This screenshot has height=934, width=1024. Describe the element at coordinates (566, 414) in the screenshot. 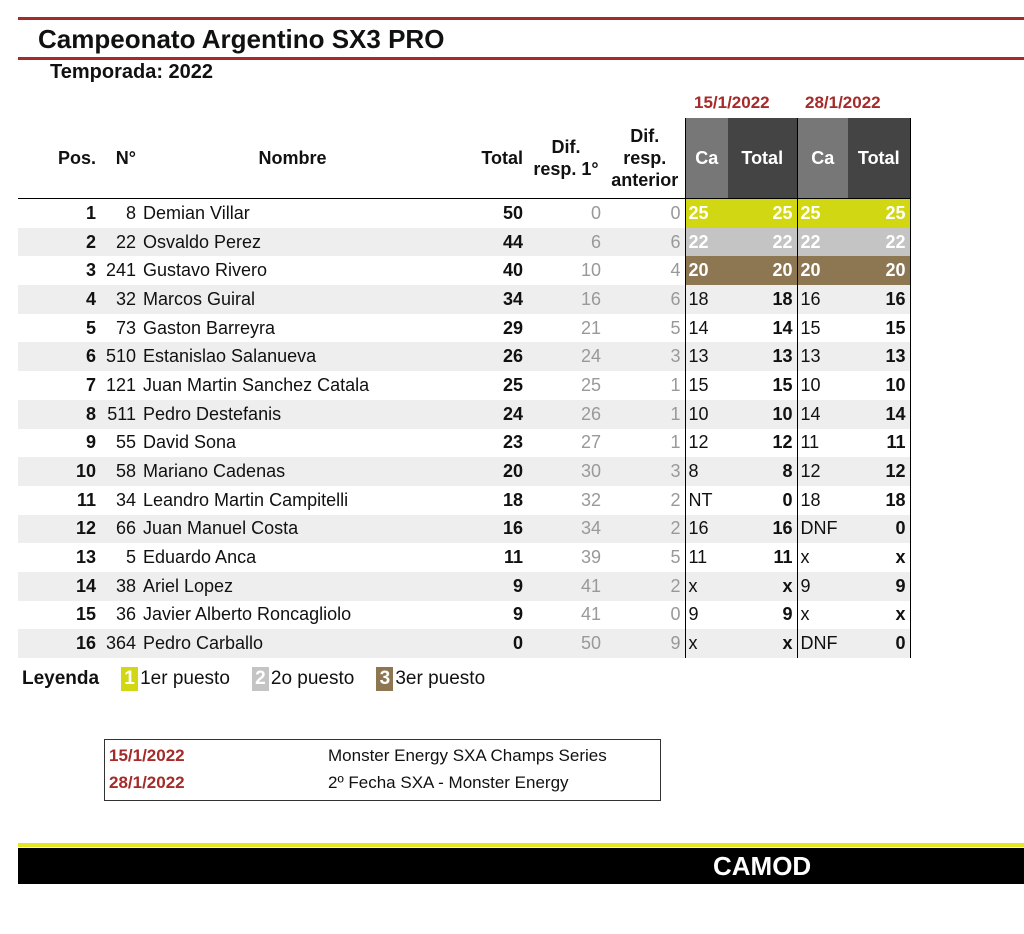

I see `gap-leader: 26` at that location.